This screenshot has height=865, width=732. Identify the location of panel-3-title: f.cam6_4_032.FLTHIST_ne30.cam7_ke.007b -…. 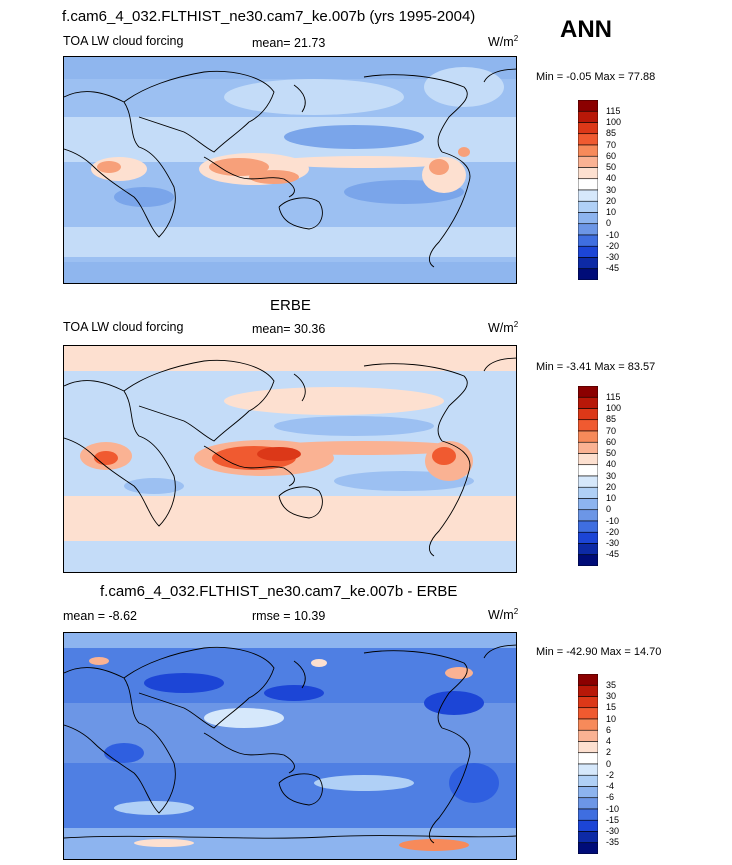
(279, 591).